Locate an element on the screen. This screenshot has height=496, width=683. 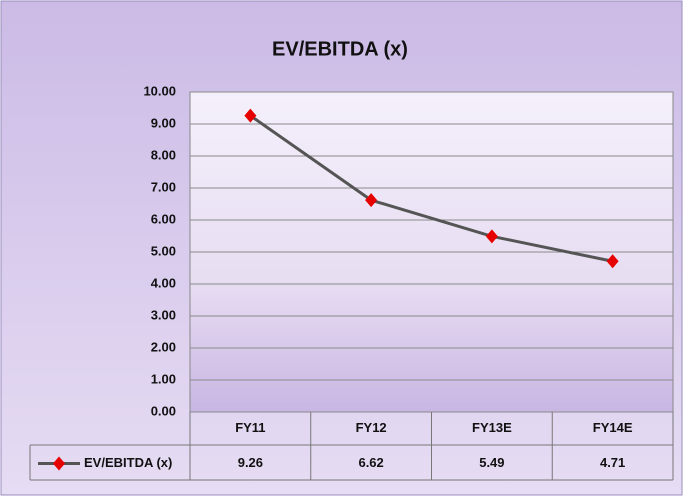
chart-title: EV/EBITDA (x) is located at coordinates (340, 49).